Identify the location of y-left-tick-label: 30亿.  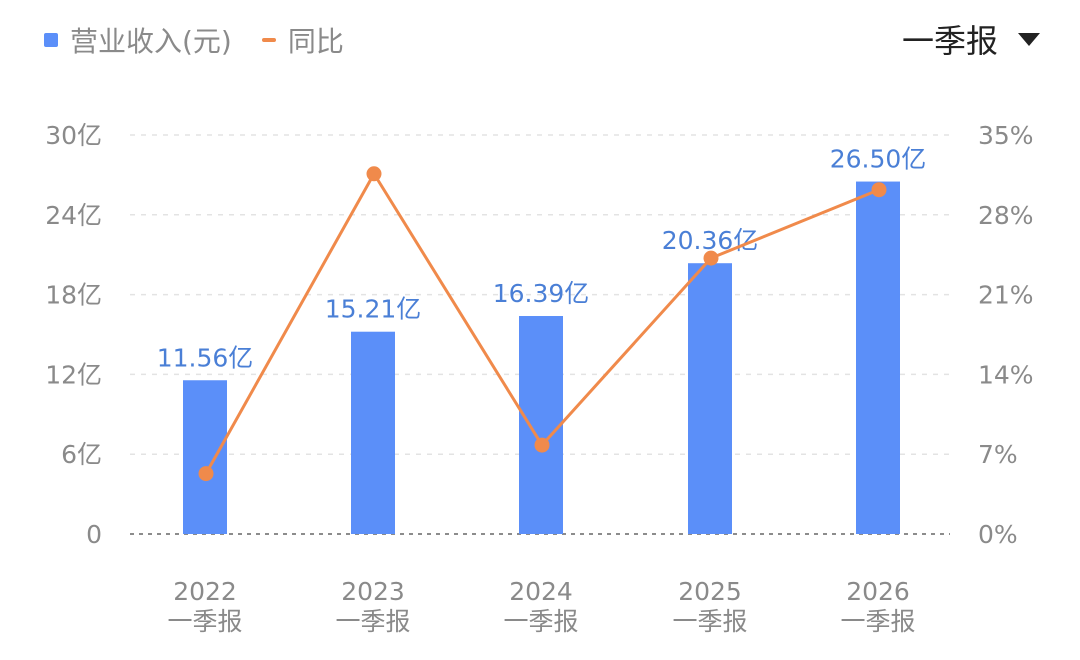
(73, 135).